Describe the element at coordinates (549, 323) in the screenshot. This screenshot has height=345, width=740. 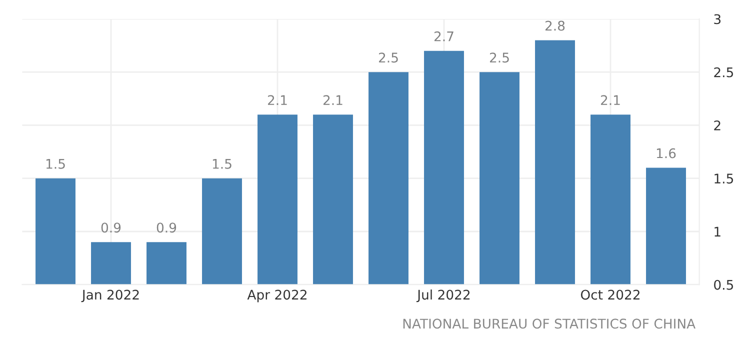
I see `text: NATIONAL BUREAU OF STATISTICS OF CHINA` at that location.